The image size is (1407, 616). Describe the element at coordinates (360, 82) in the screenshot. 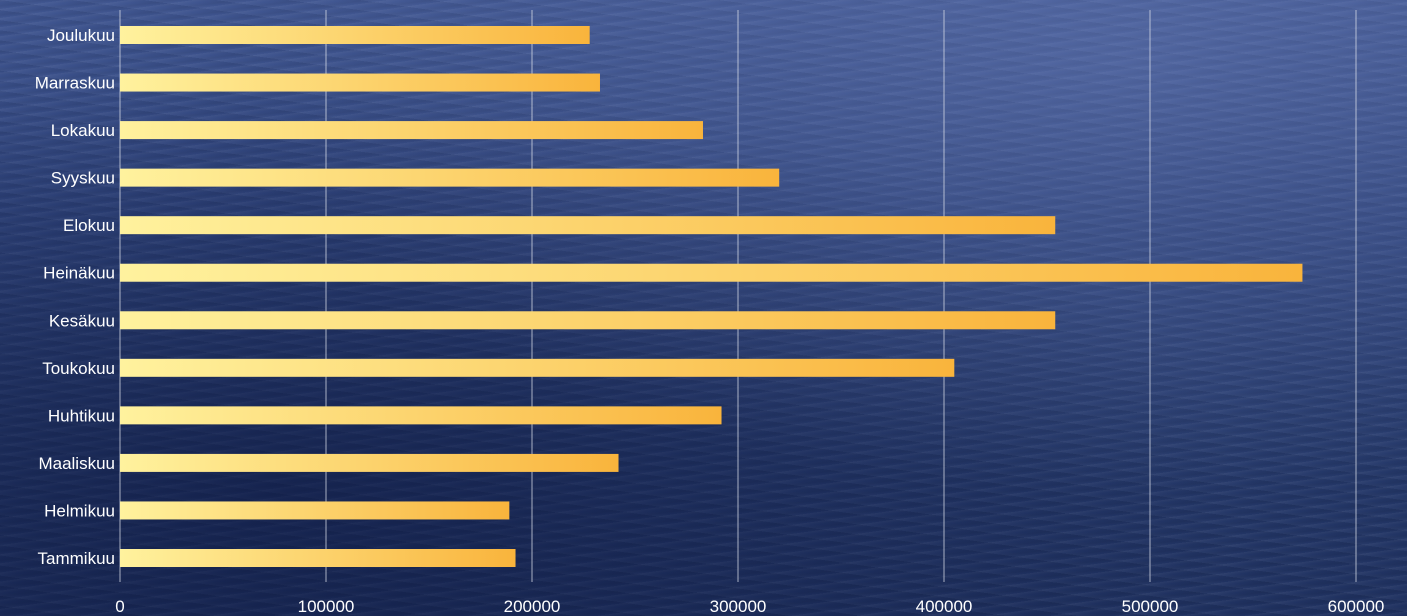

I see `bar-marraskuu` at that location.